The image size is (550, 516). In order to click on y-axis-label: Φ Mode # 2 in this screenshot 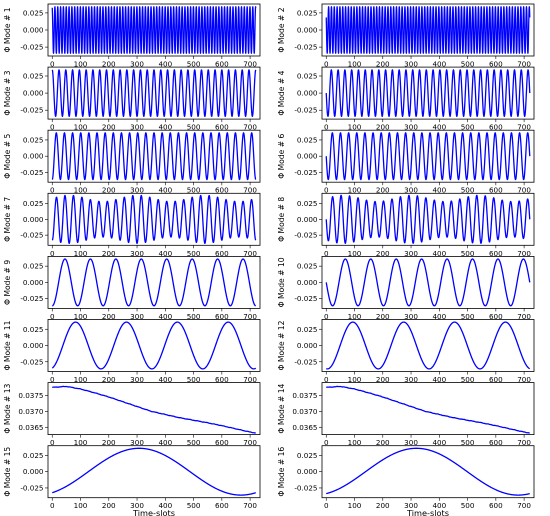, I will do `click(281, 29)`.